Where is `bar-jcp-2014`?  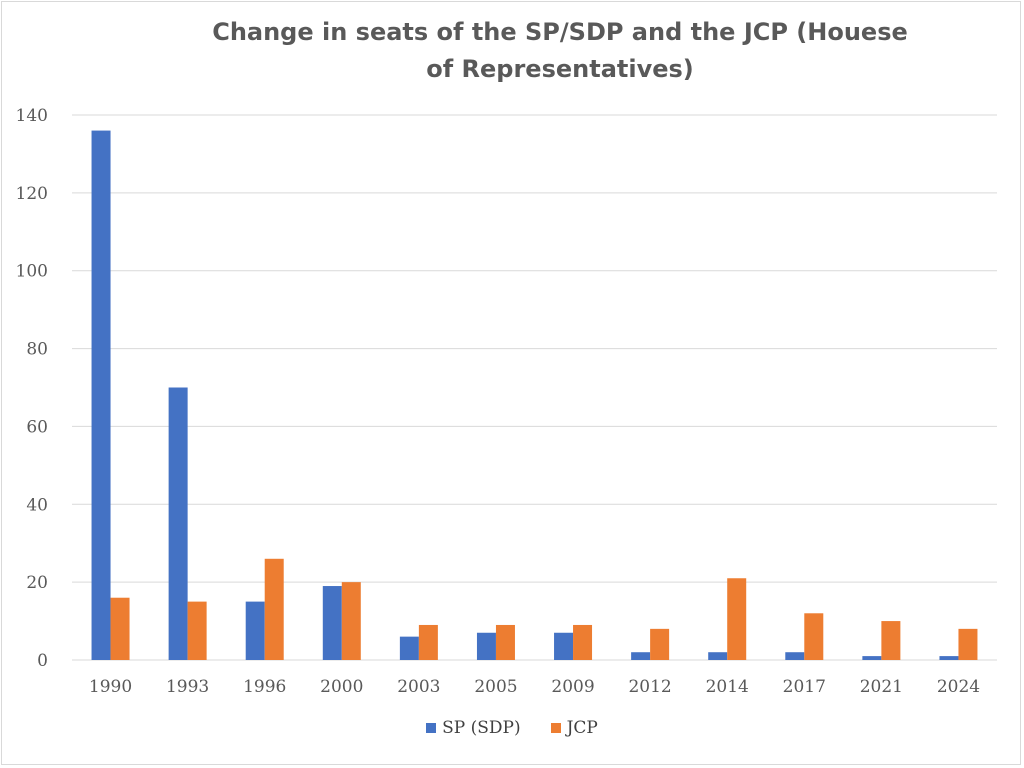
bar-jcp-2014 is located at coordinates (737, 619).